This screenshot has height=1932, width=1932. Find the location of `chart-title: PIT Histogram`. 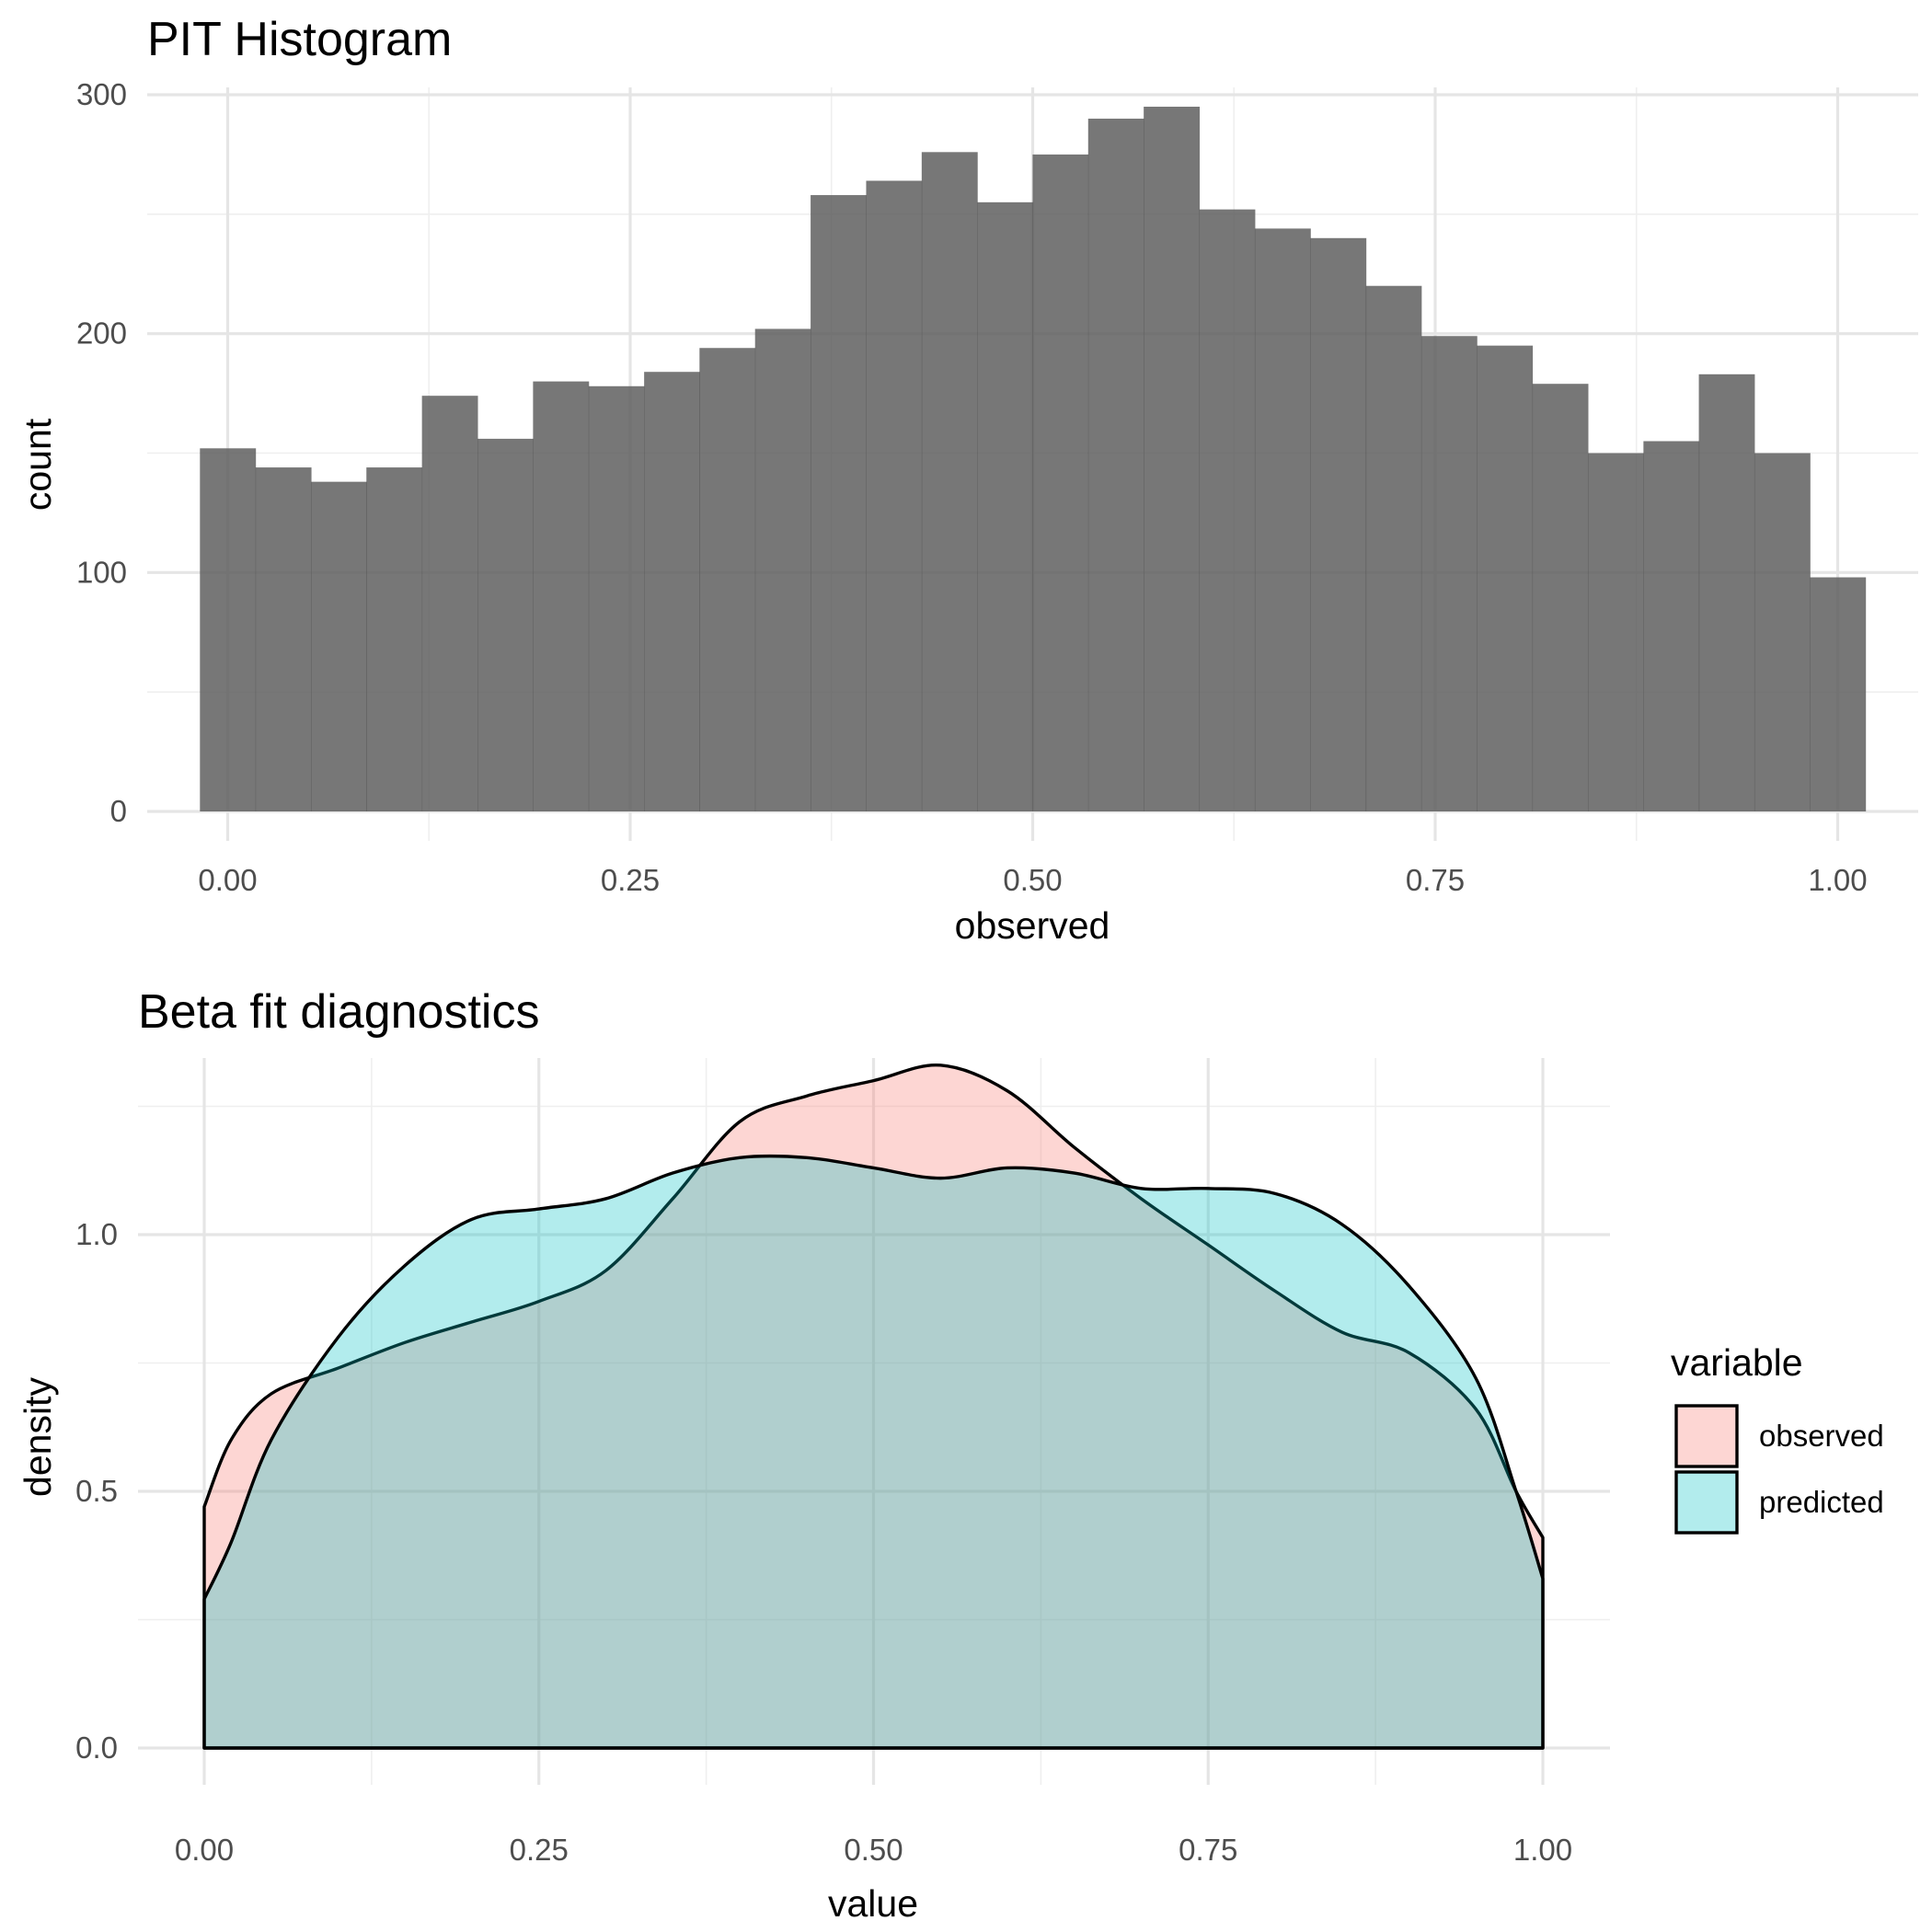

chart-title: PIT Histogram is located at coordinates (299, 39).